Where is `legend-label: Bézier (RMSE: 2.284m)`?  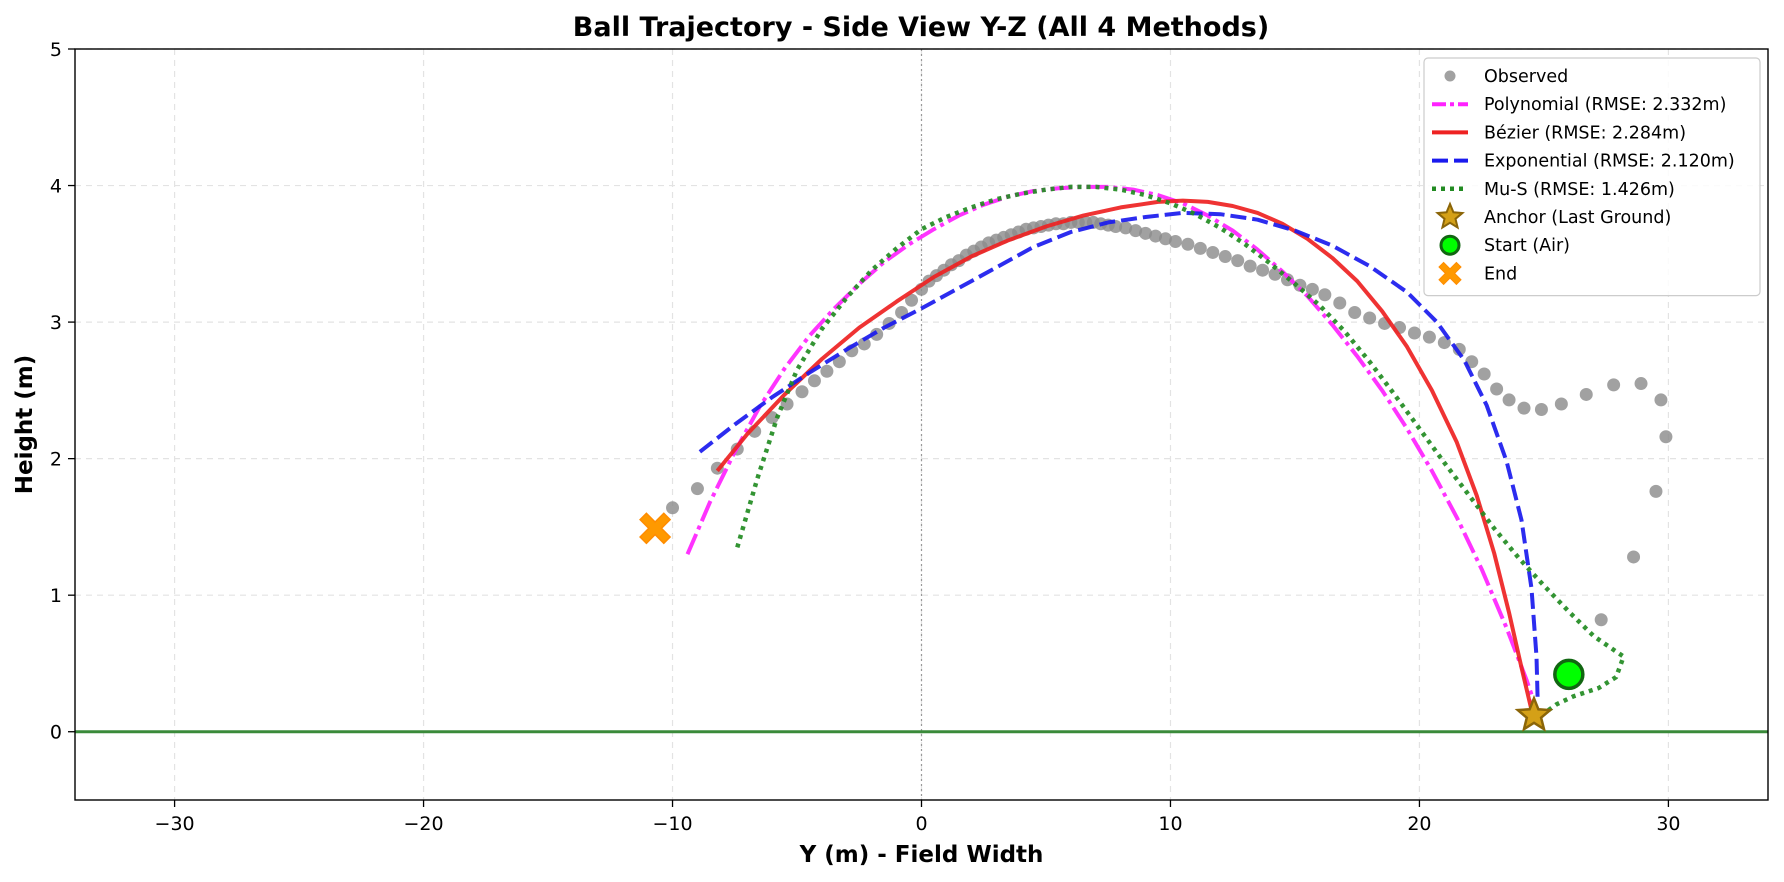 legend-label: Bézier (RMSE: 2.284m) is located at coordinates (1585, 133).